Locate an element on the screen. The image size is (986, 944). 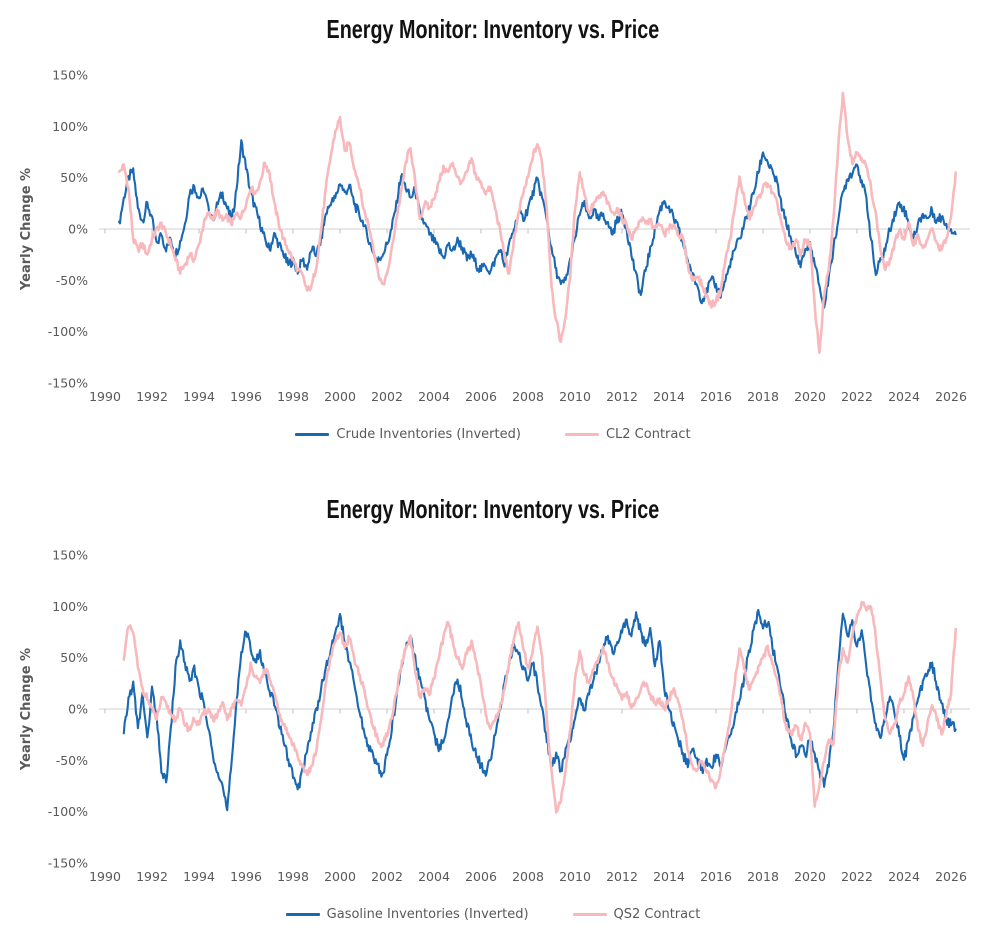
legend-item-gasoline-inventories-inverted-: Gasoline Inventories (Inverted) is located at coordinates (407, 914).